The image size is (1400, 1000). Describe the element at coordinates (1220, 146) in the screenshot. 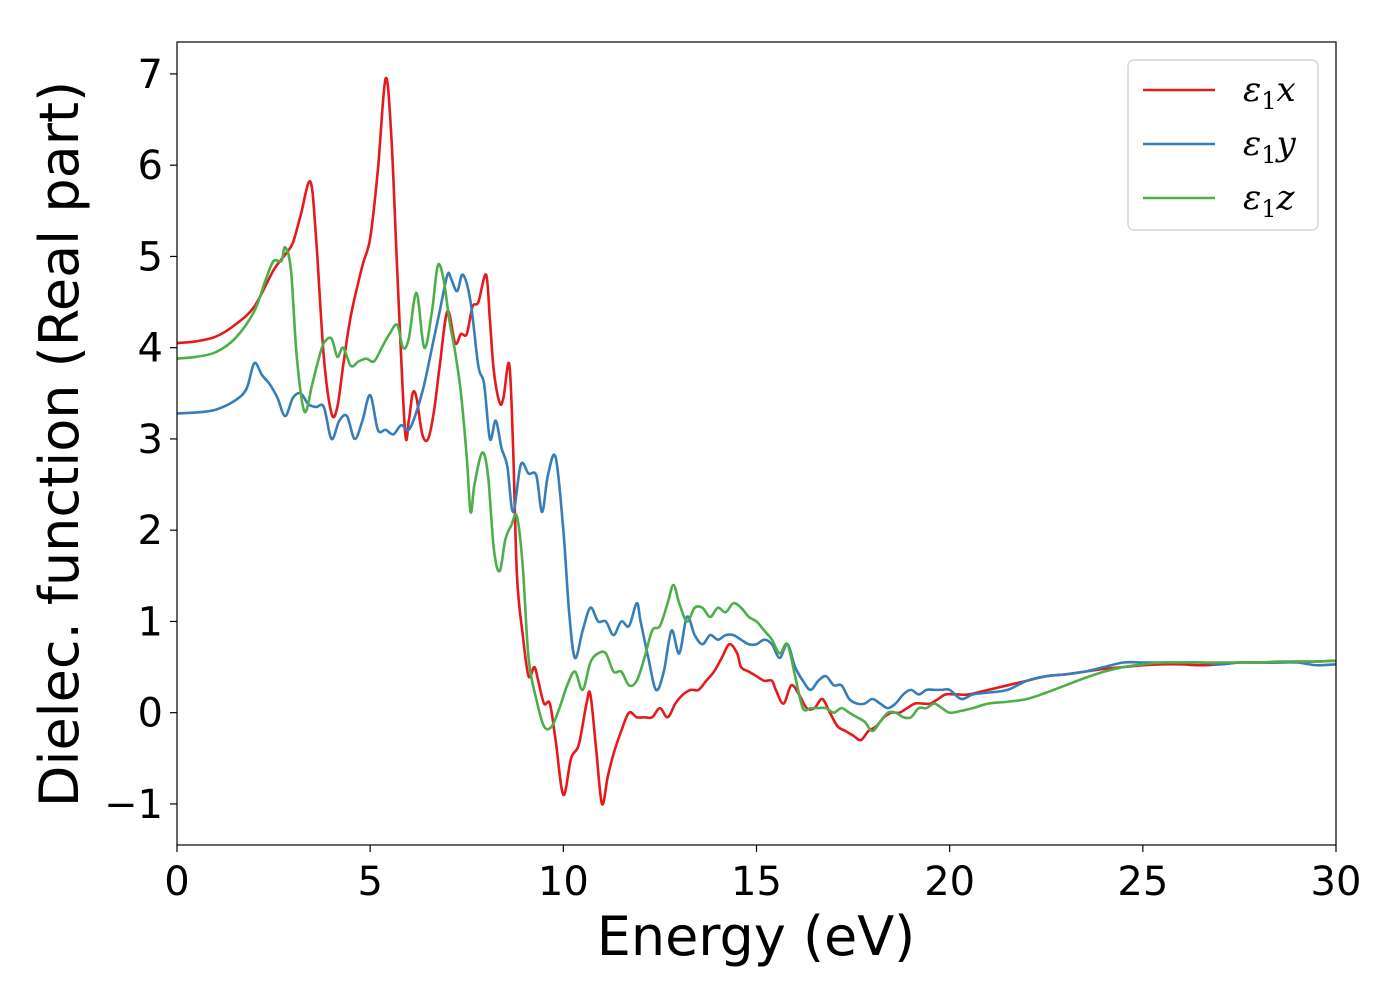

I see `legend-items: ε1x ε1y ε1z` at that location.